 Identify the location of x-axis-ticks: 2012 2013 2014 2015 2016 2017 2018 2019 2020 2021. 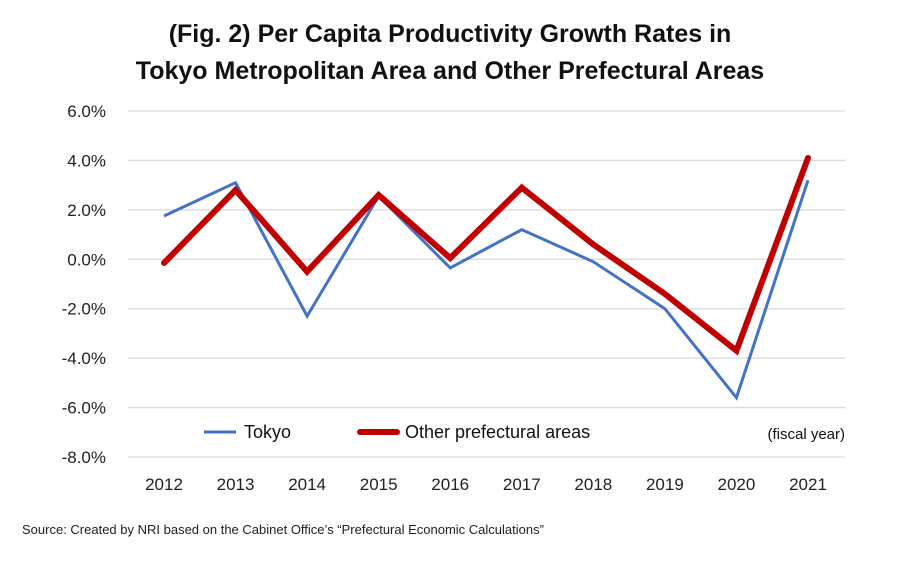
(486, 484).